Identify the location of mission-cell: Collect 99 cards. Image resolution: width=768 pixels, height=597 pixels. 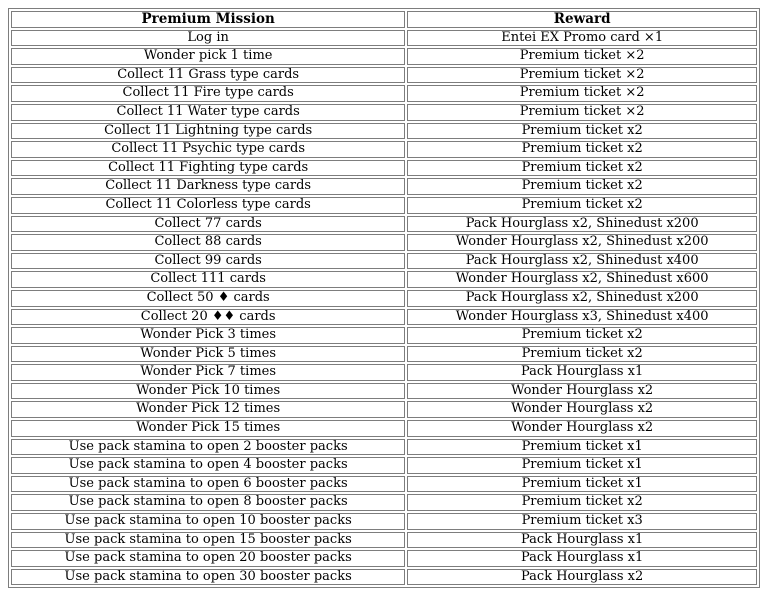
(208, 261).